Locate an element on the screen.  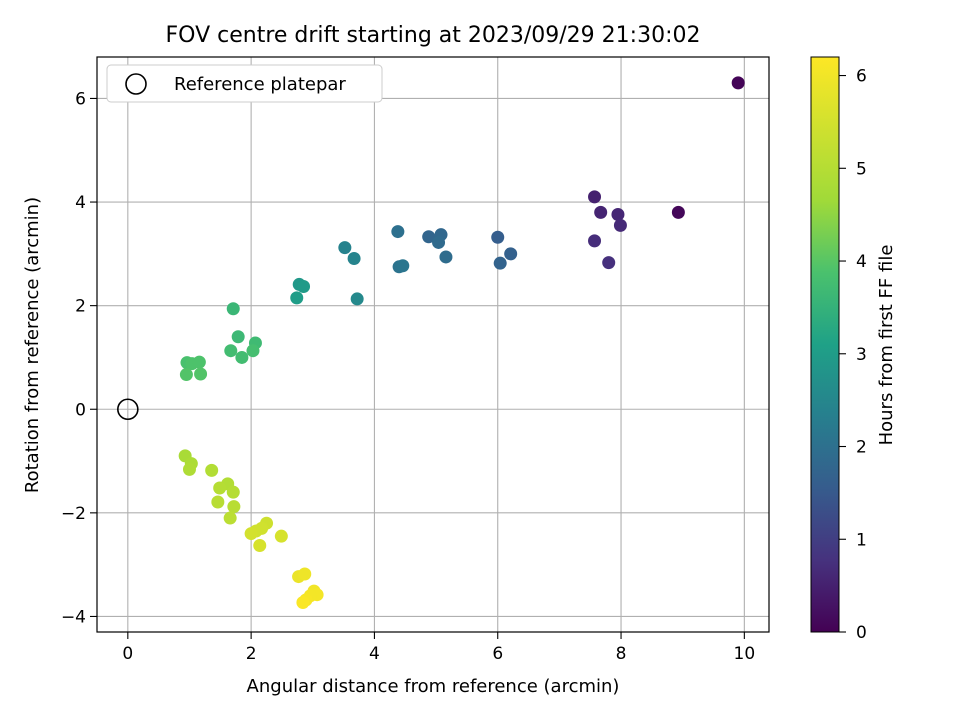
colorbar-tick-label: 0 is located at coordinates (861, 633).